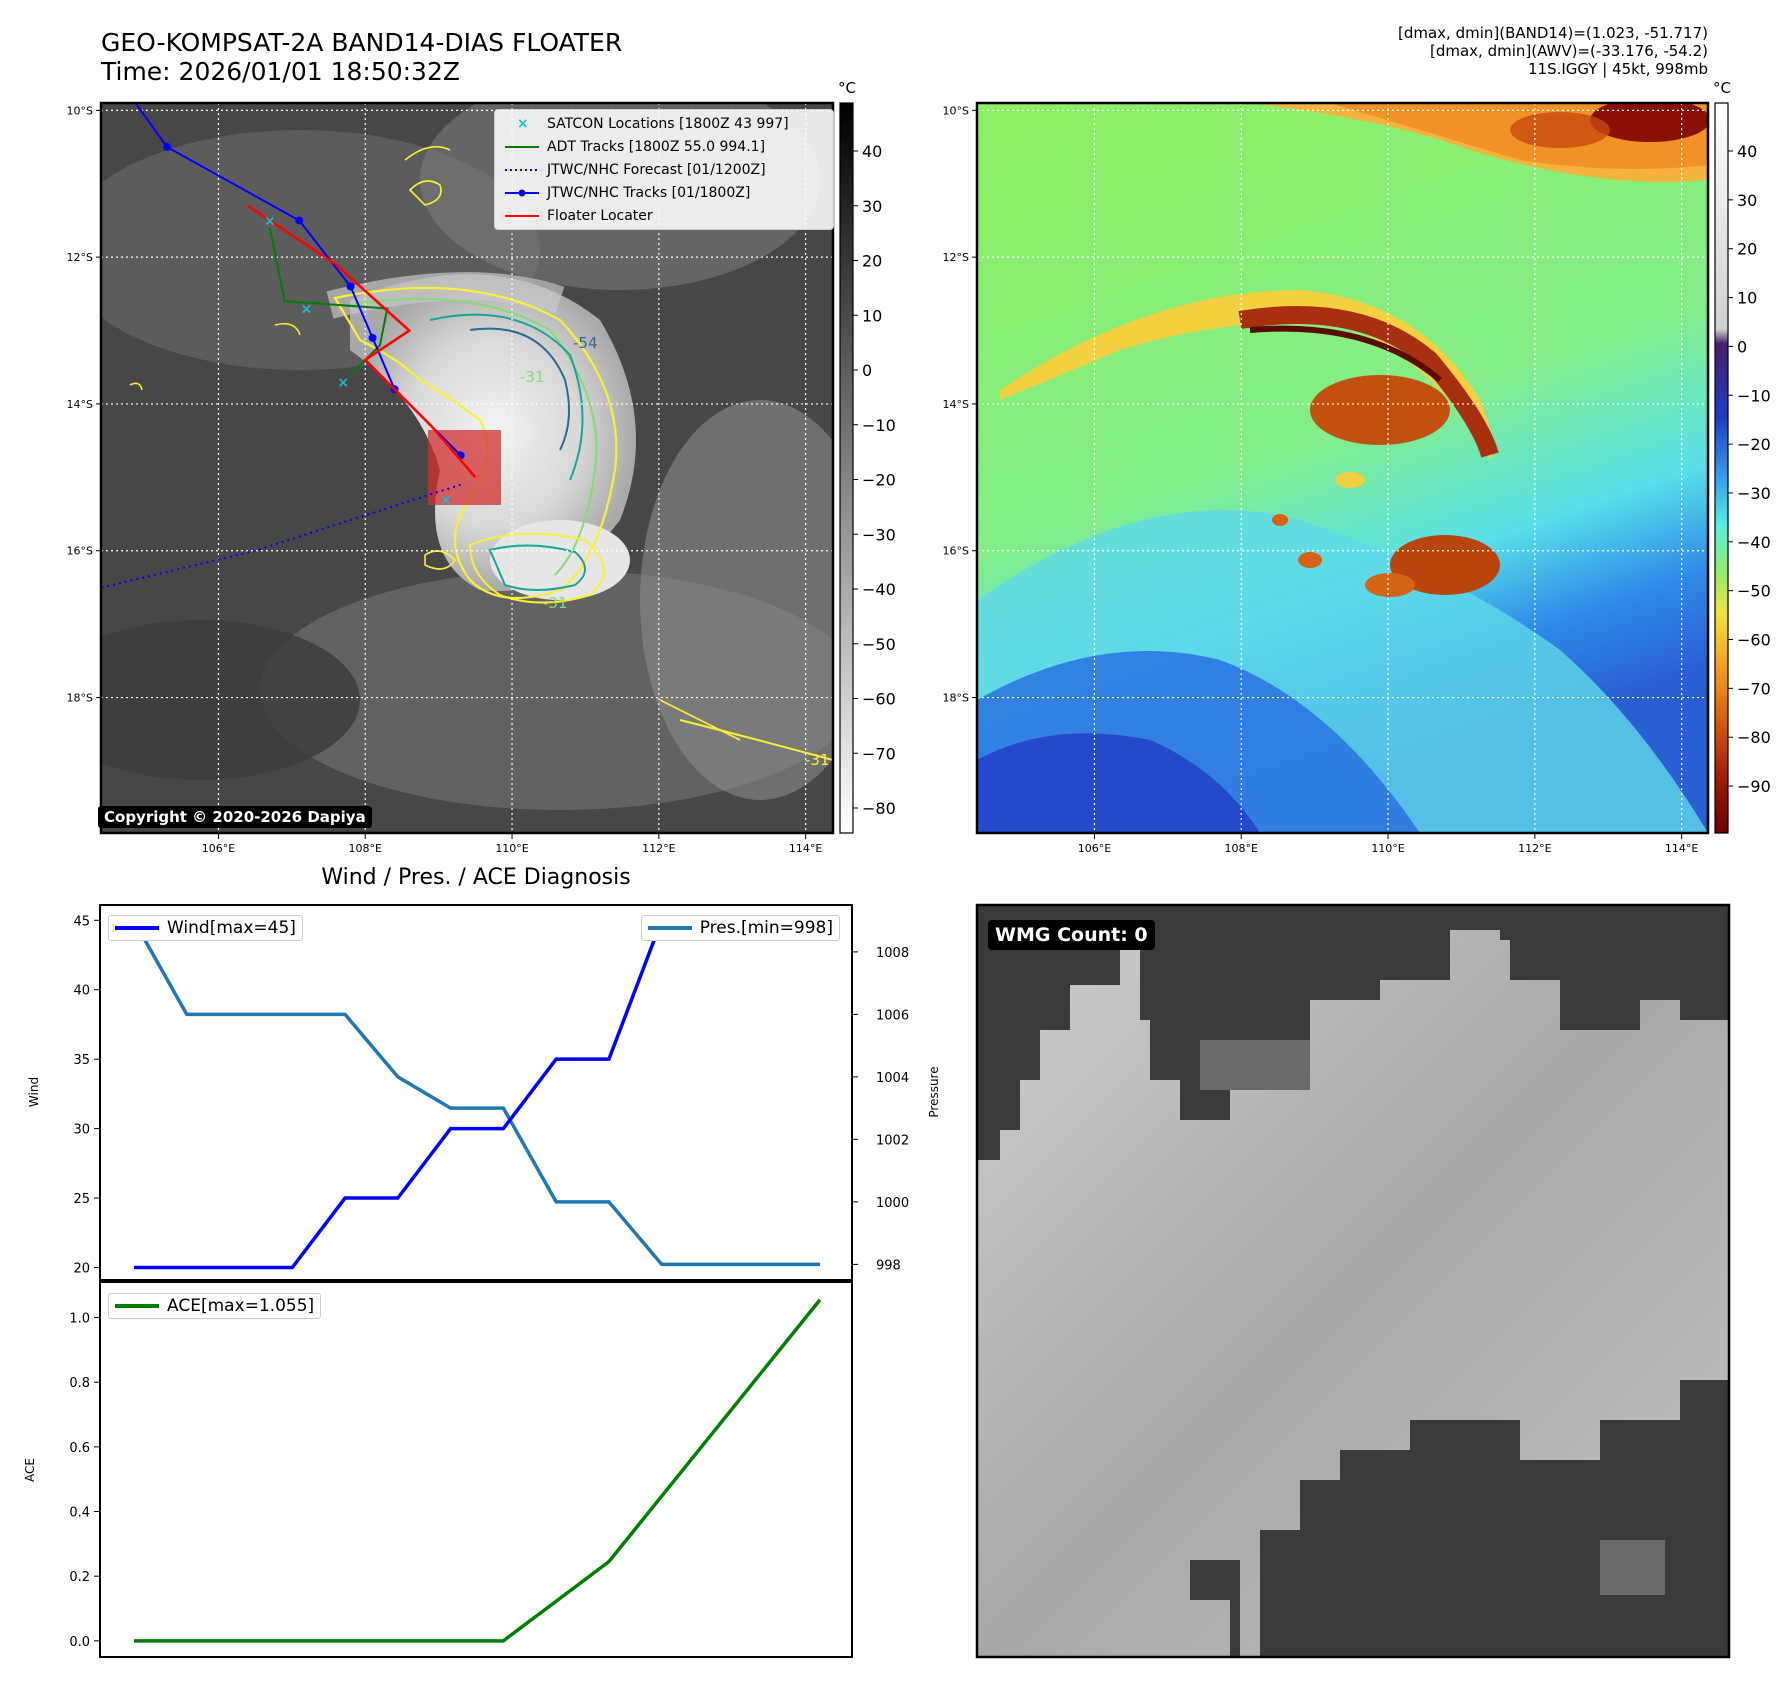 This screenshot has height=1690, width=1792. Describe the element at coordinates (847, 88) in the screenshot. I see `ir-colorbar-unit: °C` at that location.